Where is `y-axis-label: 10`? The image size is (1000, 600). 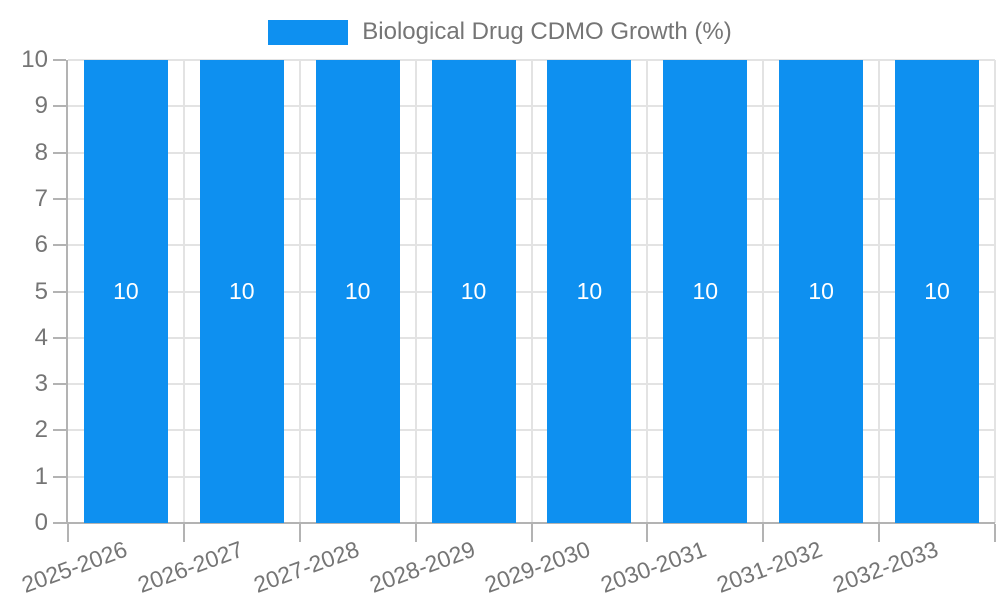
y-axis-label: 10 is located at coordinates (34, 59).